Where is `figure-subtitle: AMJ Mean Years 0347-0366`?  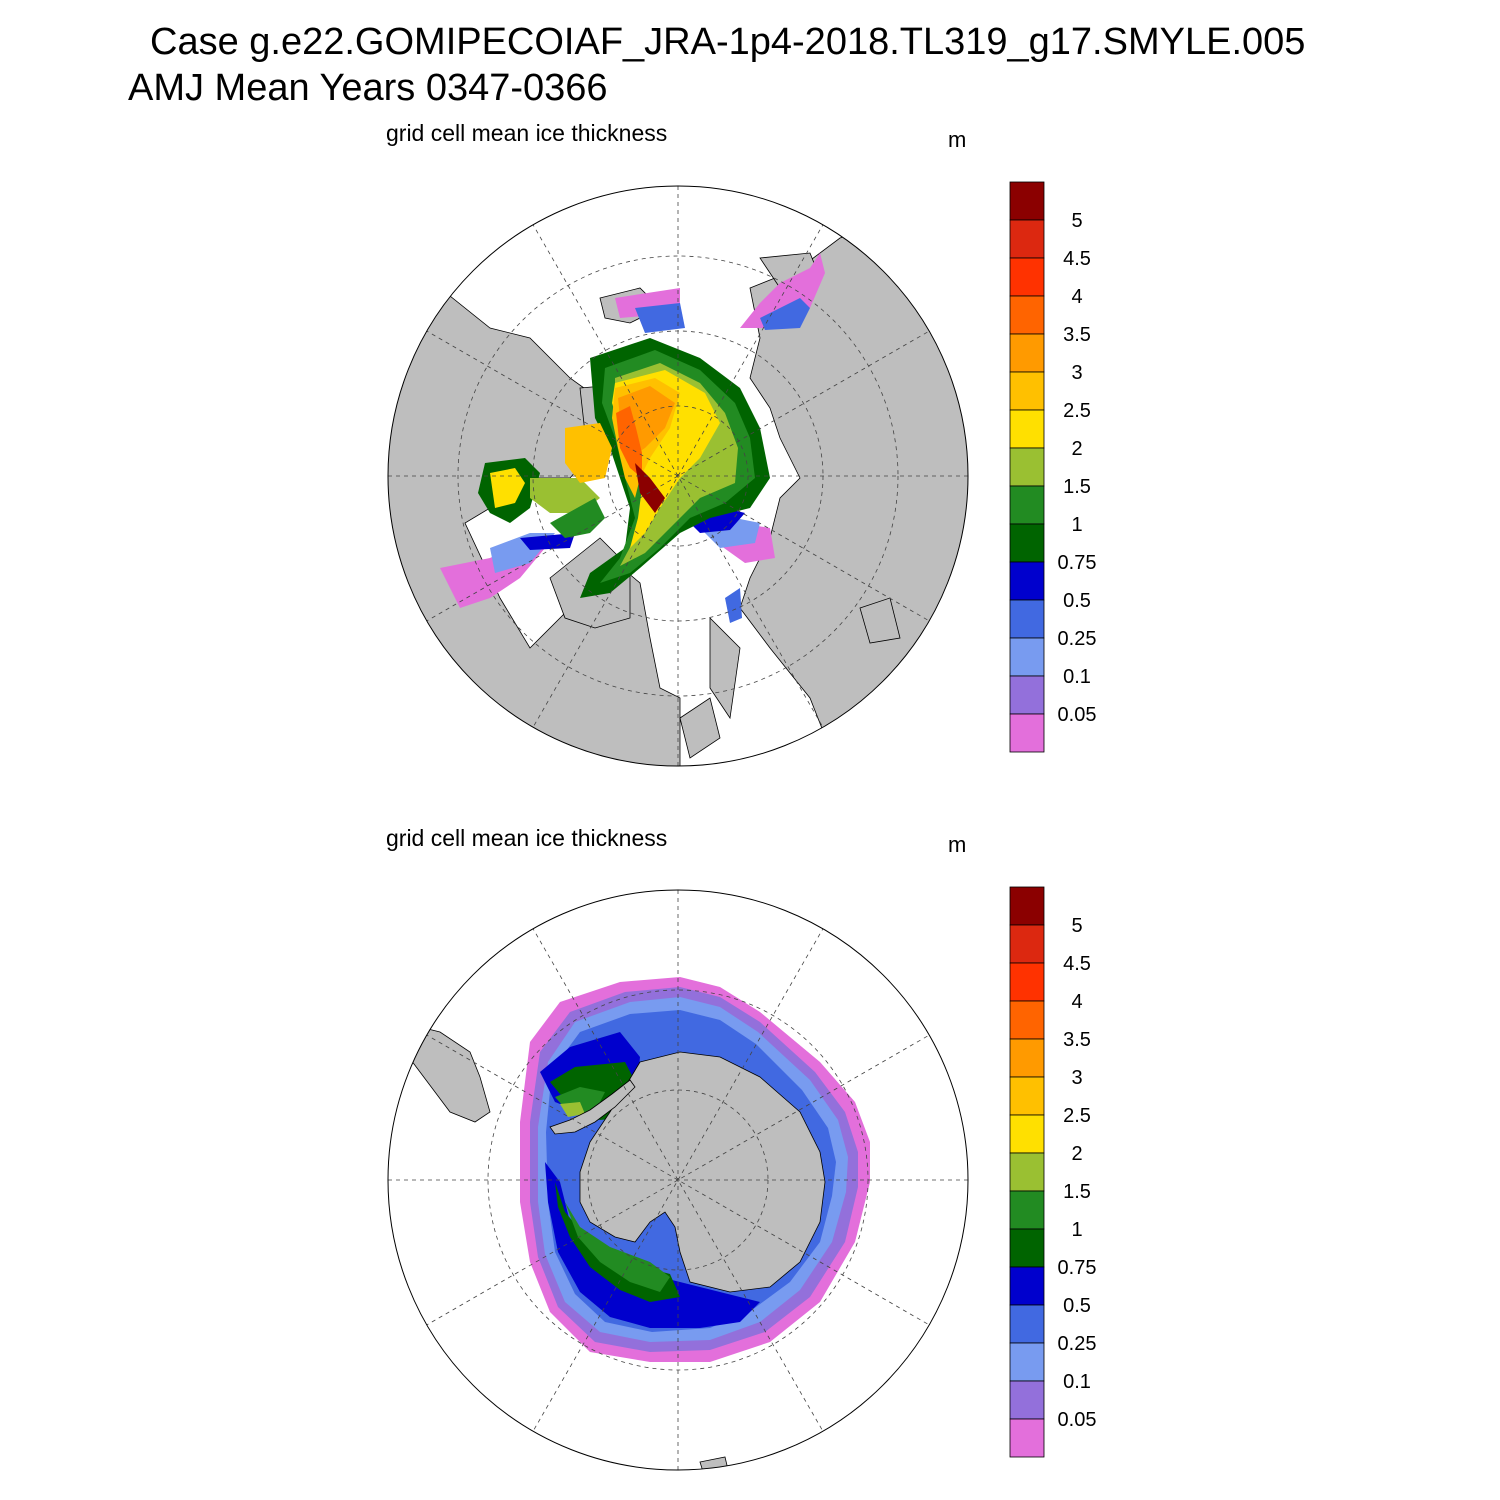 figure-subtitle: AMJ Mean Years 0347-0366 is located at coordinates (368, 88).